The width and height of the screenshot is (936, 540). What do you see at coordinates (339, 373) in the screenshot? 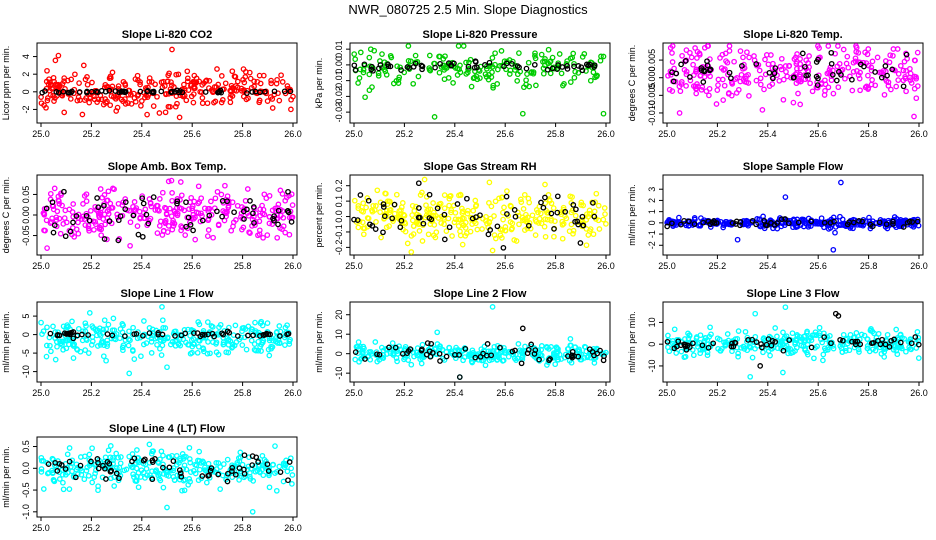
I see `y-tick-label: -10` at bounding box center [339, 373].